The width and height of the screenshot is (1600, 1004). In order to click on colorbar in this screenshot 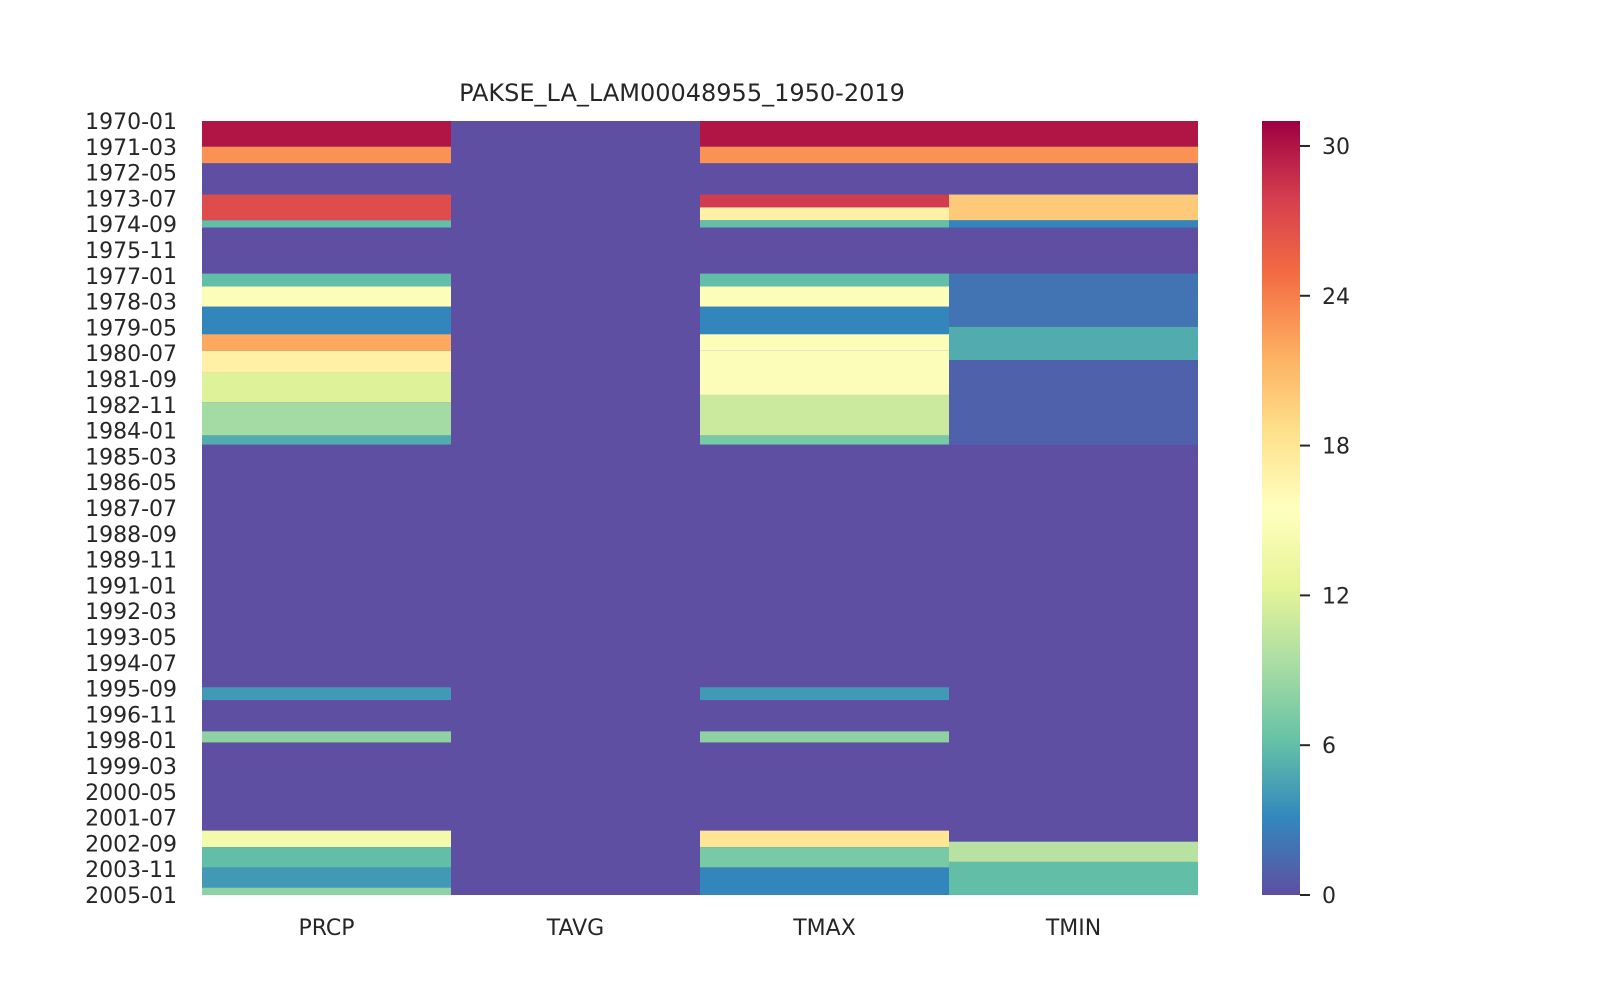, I will do `click(1281, 508)`.